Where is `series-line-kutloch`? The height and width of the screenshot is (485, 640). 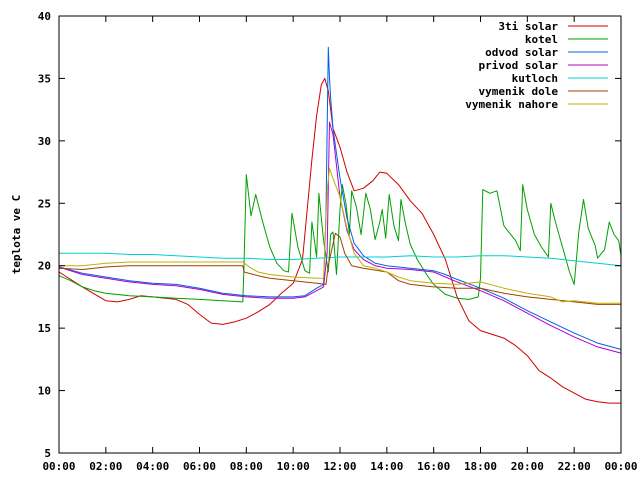 series-line-kutloch is located at coordinates (340, 259).